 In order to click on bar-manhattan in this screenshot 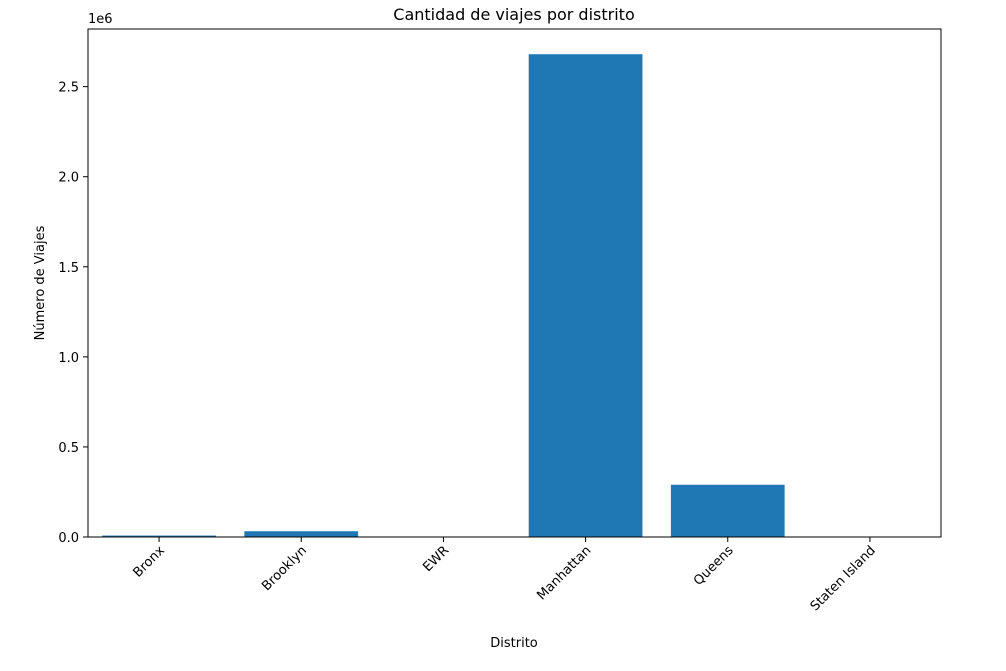, I will do `click(585, 295)`.